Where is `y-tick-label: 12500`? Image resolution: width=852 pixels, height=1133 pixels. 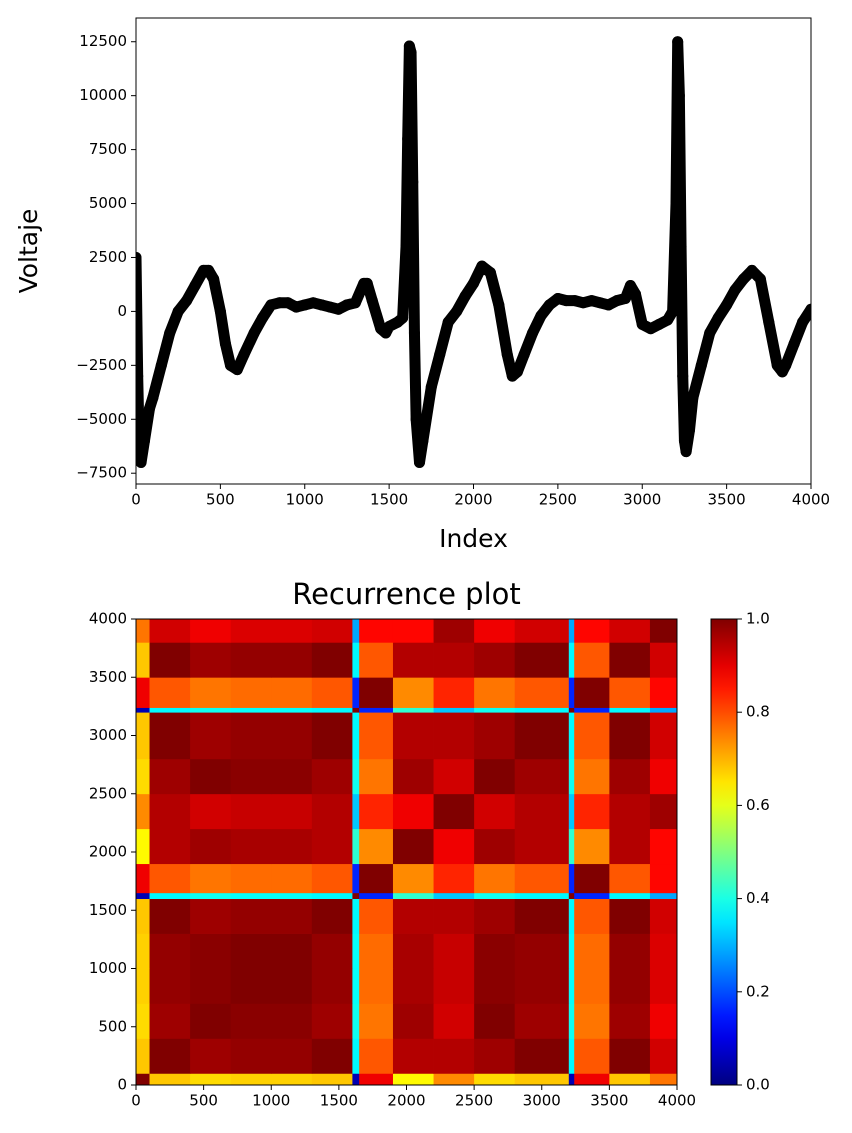 y-tick-label: 12500 is located at coordinates (103, 41).